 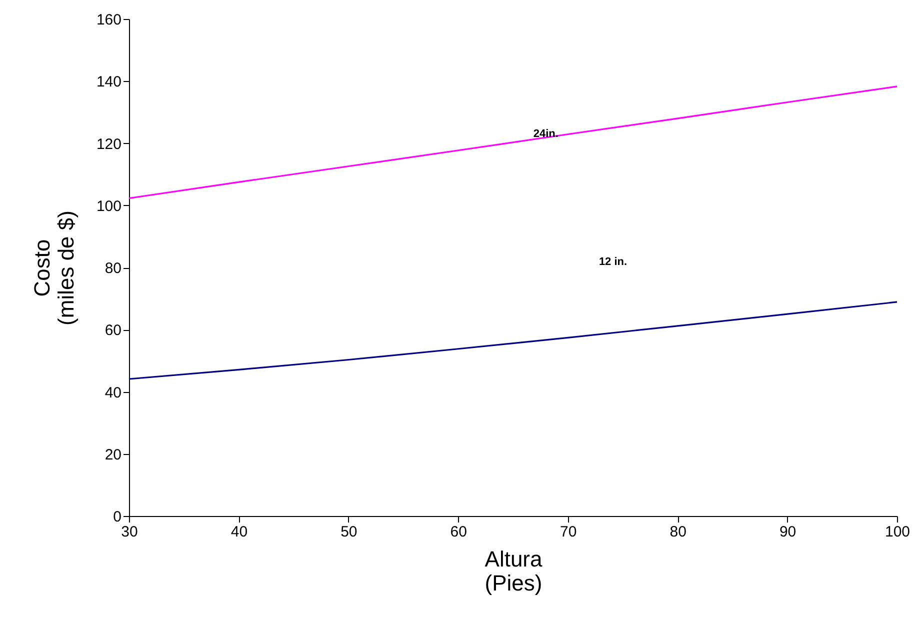 What do you see at coordinates (678, 532) in the screenshot?
I see `x-tick-label: 80` at bounding box center [678, 532].